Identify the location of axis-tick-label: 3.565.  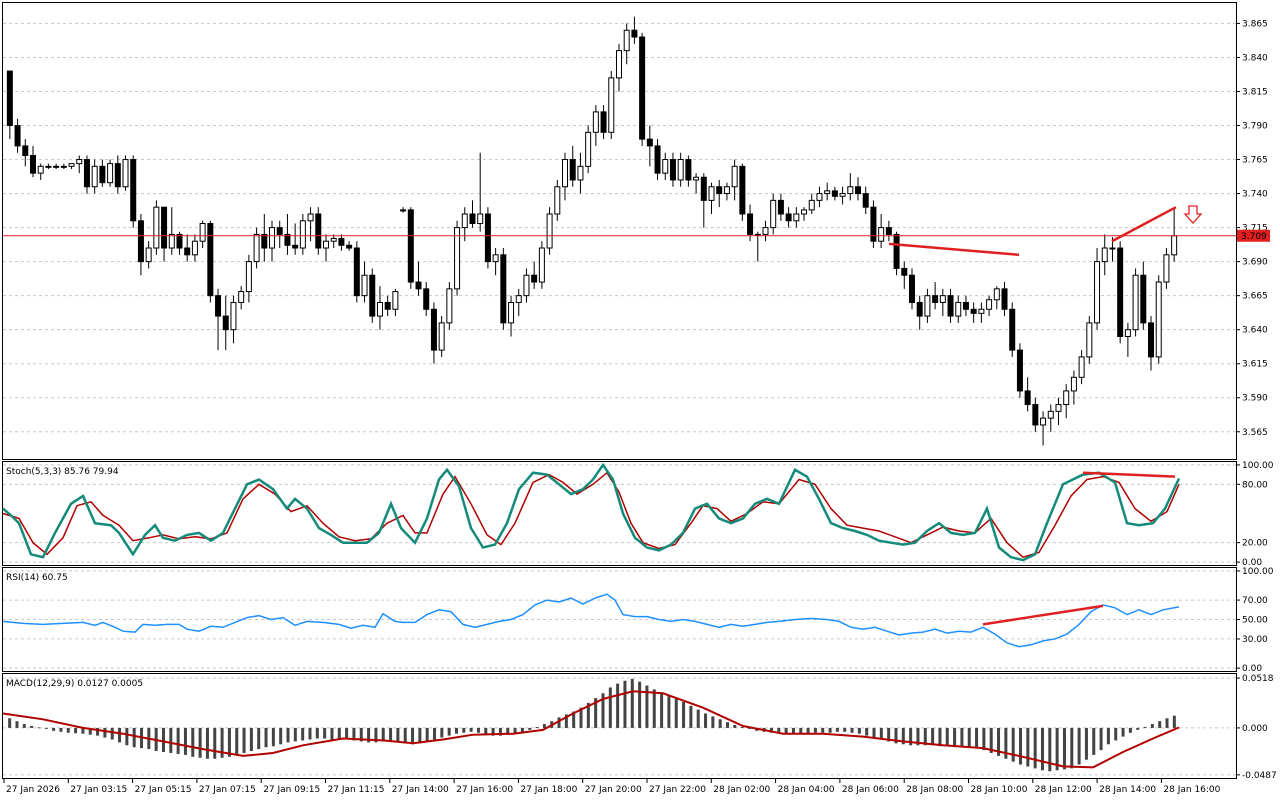
(1255, 433).